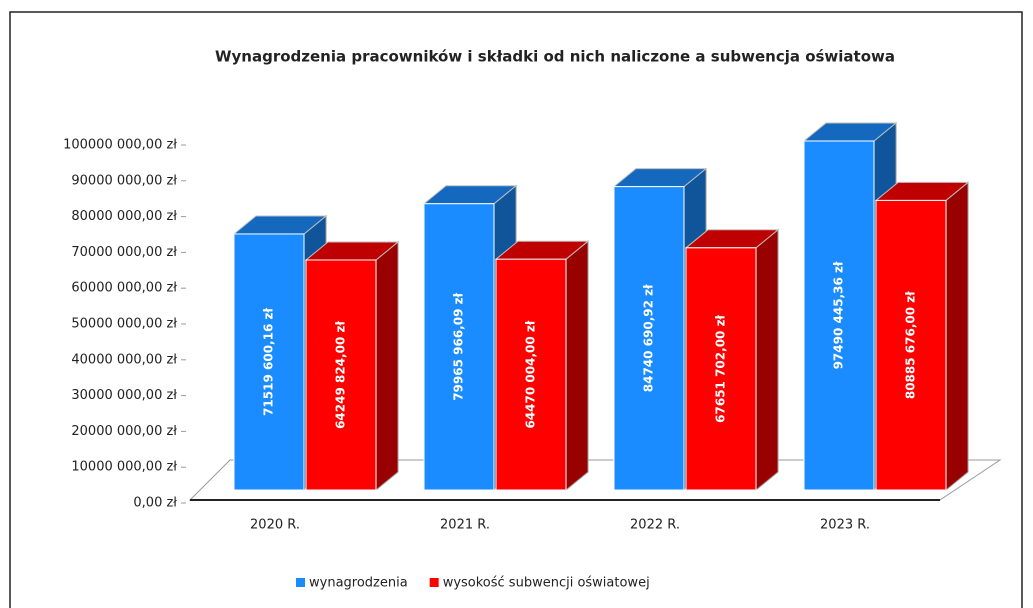  I want to click on data-label: 67651 702,00 zł, so click(721, 368).